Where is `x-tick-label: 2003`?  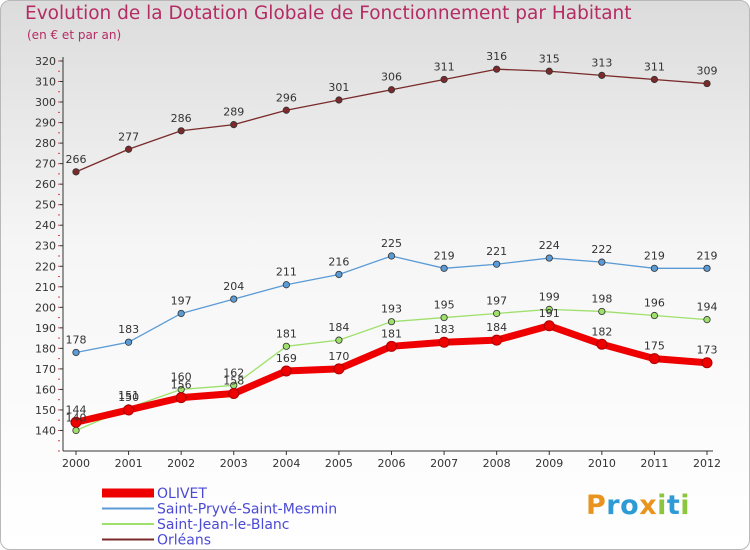 x-tick-label: 2003 is located at coordinates (234, 463).